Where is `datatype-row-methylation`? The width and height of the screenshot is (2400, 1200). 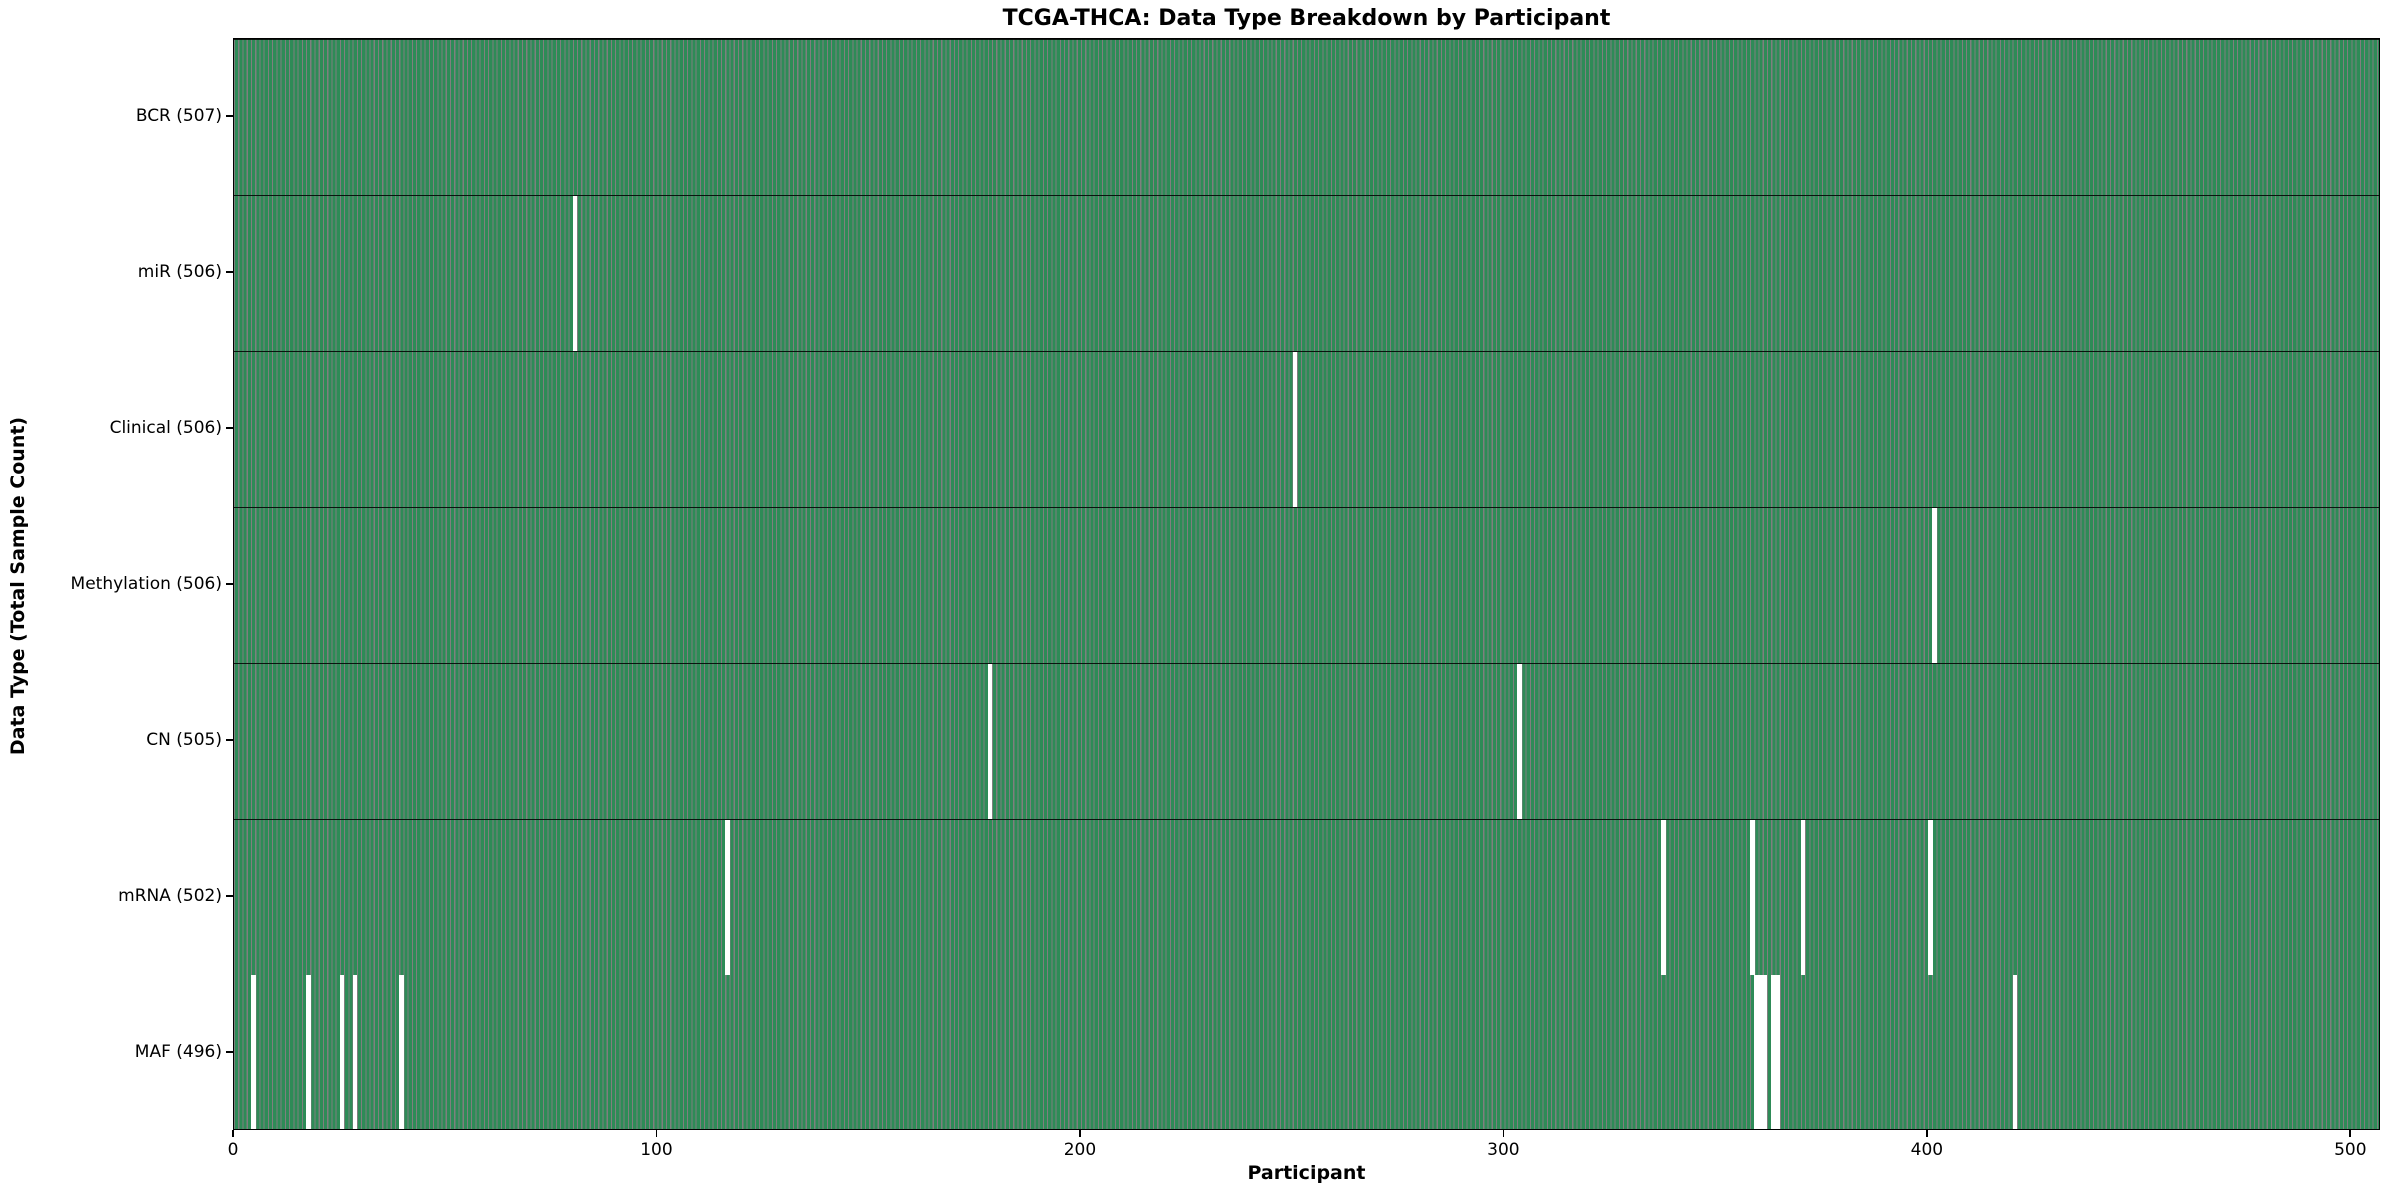 datatype-row-methylation is located at coordinates (1306, 585).